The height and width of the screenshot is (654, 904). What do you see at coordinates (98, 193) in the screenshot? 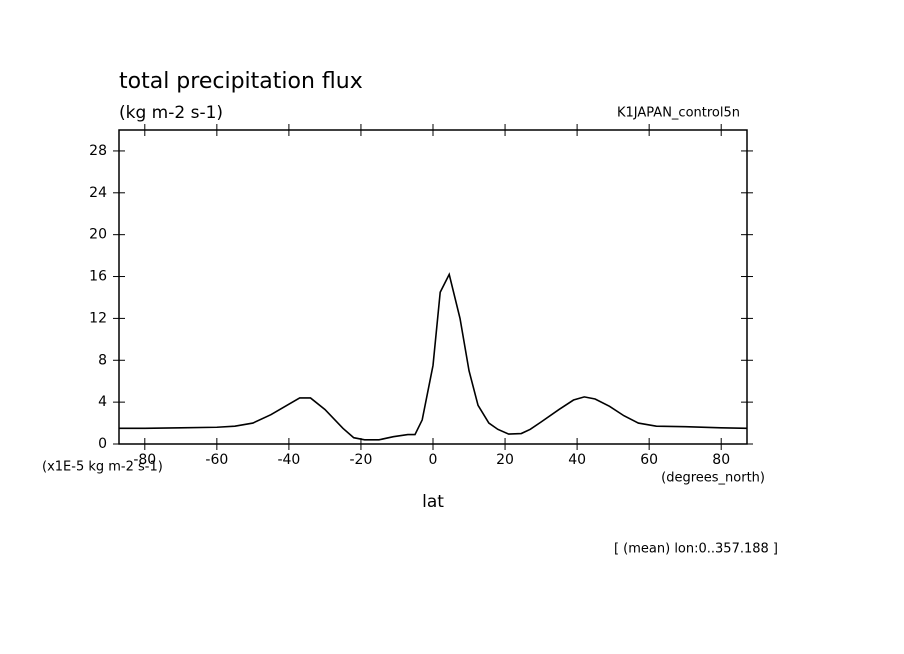
I see `y-tick-label: 24` at bounding box center [98, 193].